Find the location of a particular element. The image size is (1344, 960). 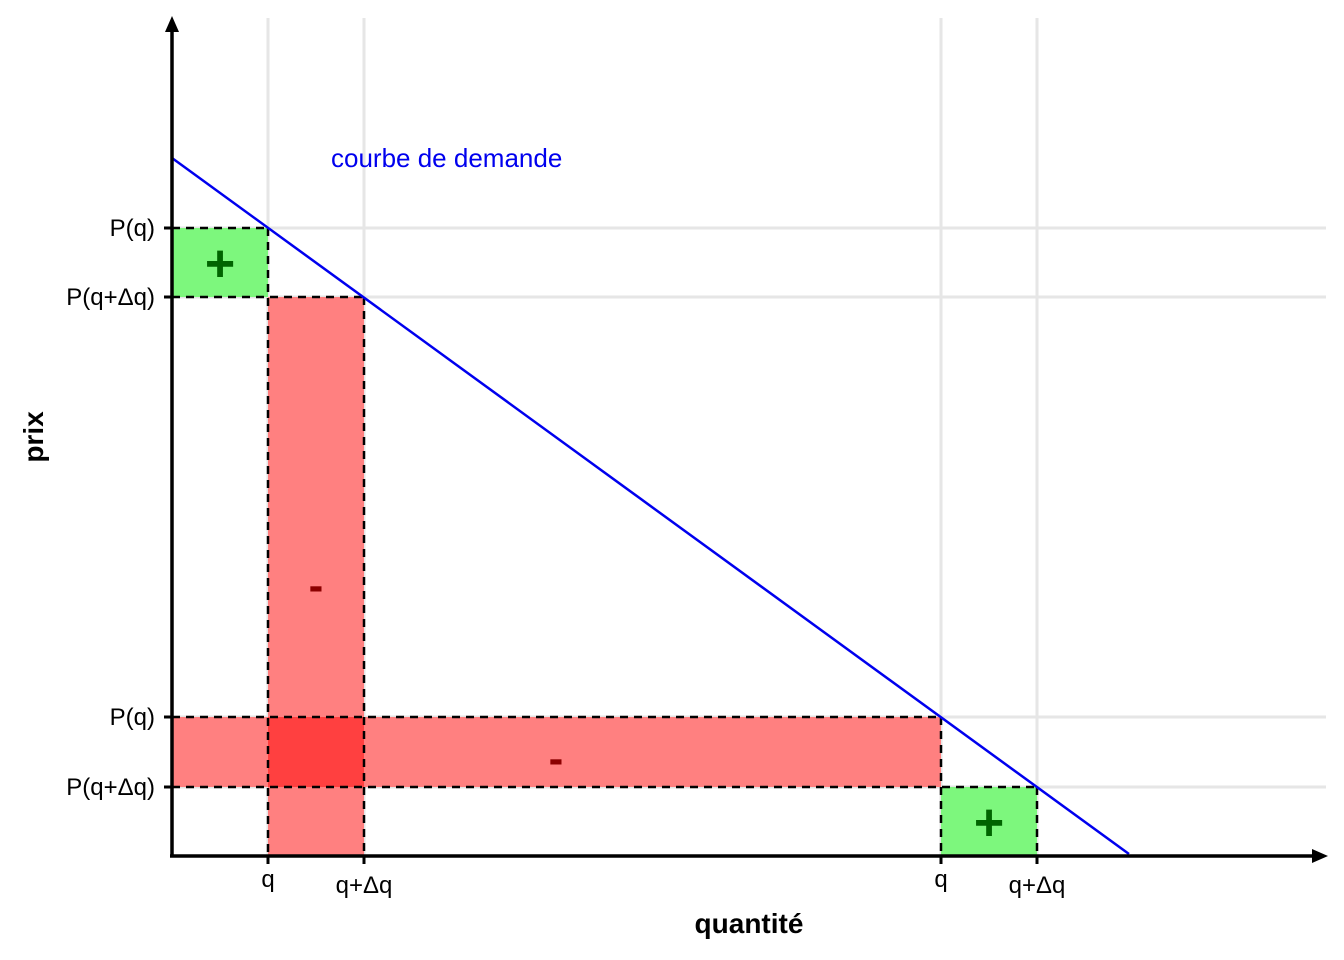

x-tick-label-right-q-dq: q+Δq is located at coordinates (1037, 885).